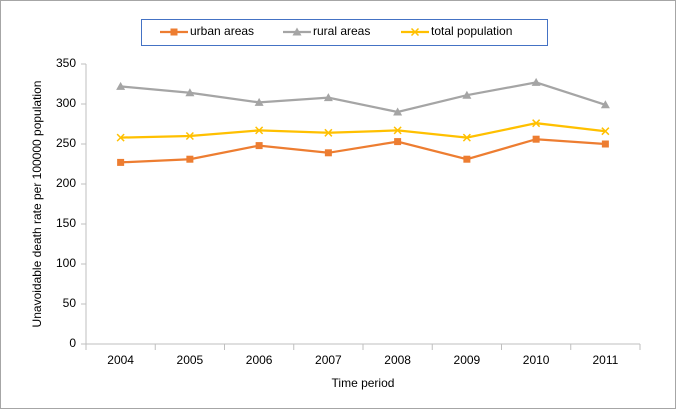 This screenshot has width=676, height=409. Describe the element at coordinates (397, 360) in the screenshot. I see `x-tick-label: 2008` at that location.